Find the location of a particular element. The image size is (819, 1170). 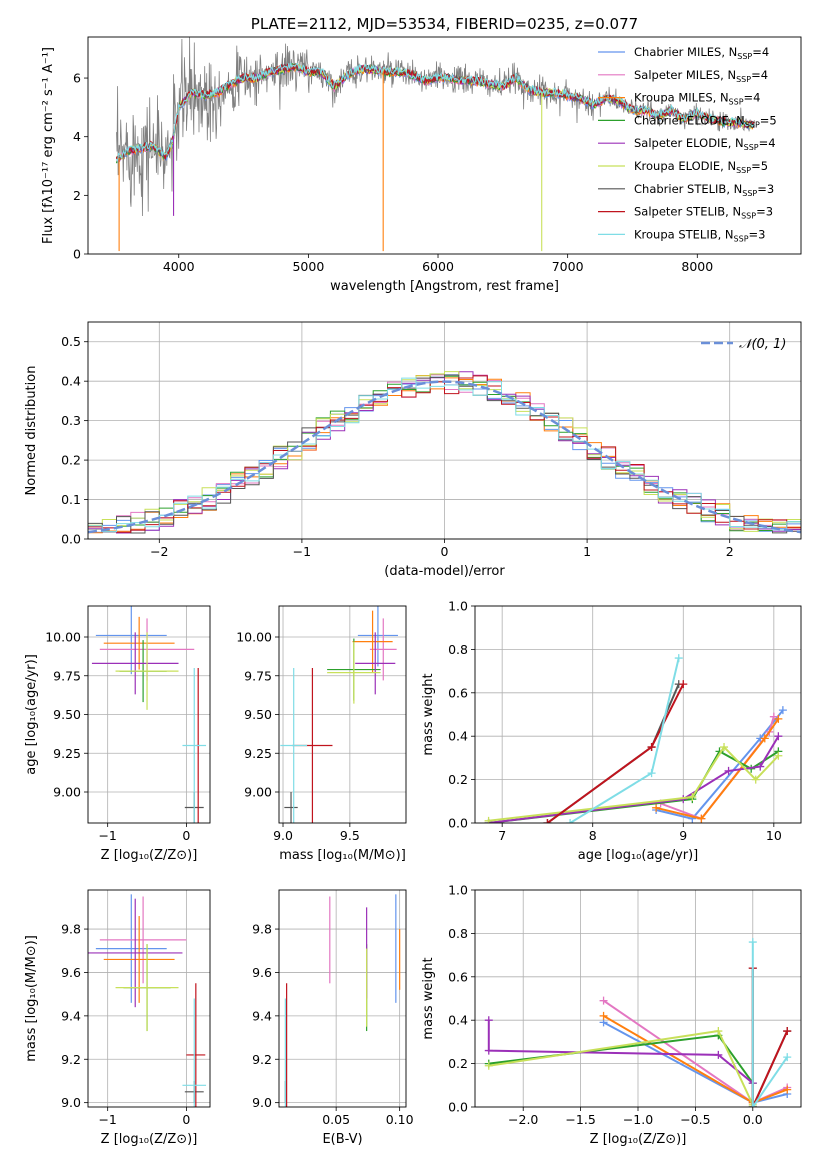

legend-entry: Chabrier MILES, NSSP=4 is located at coordinates (701, 53).